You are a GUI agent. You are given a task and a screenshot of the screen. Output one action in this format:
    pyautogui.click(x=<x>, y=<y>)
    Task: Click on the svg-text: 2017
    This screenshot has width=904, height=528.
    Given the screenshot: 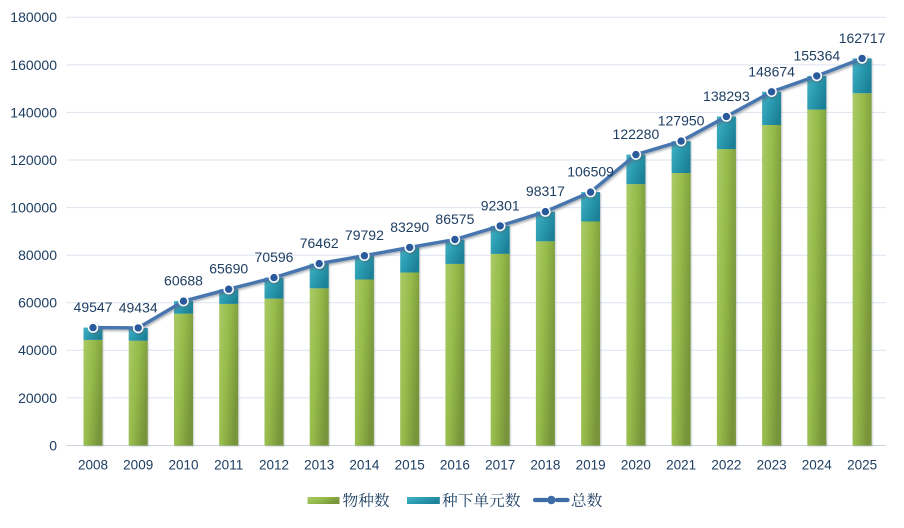 What is the action you would take?
    pyautogui.click(x=500, y=465)
    